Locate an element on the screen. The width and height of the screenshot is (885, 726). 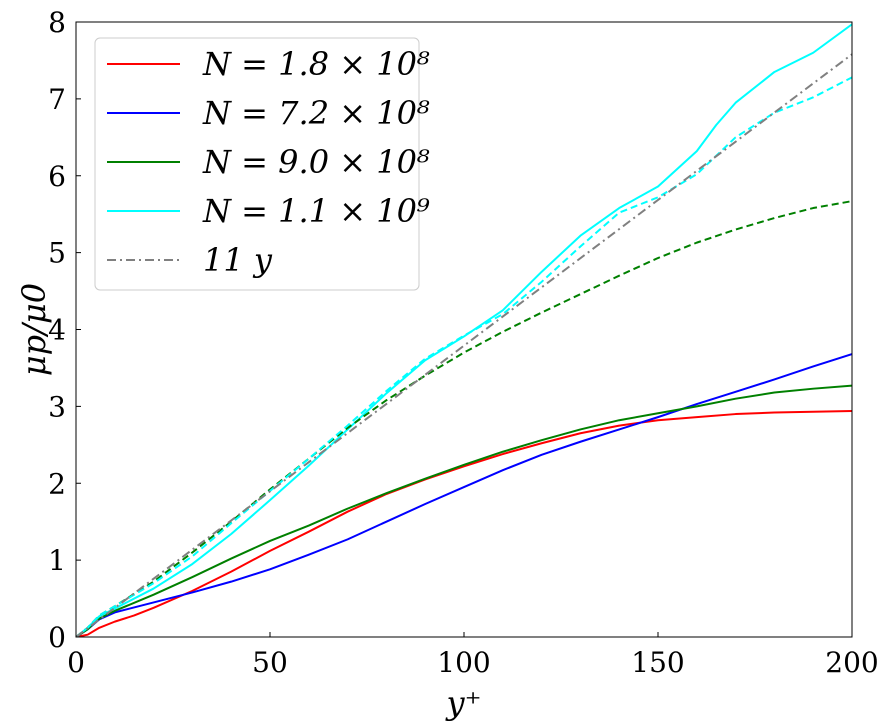
y-tick-label: 6 is located at coordinates (57, 176).